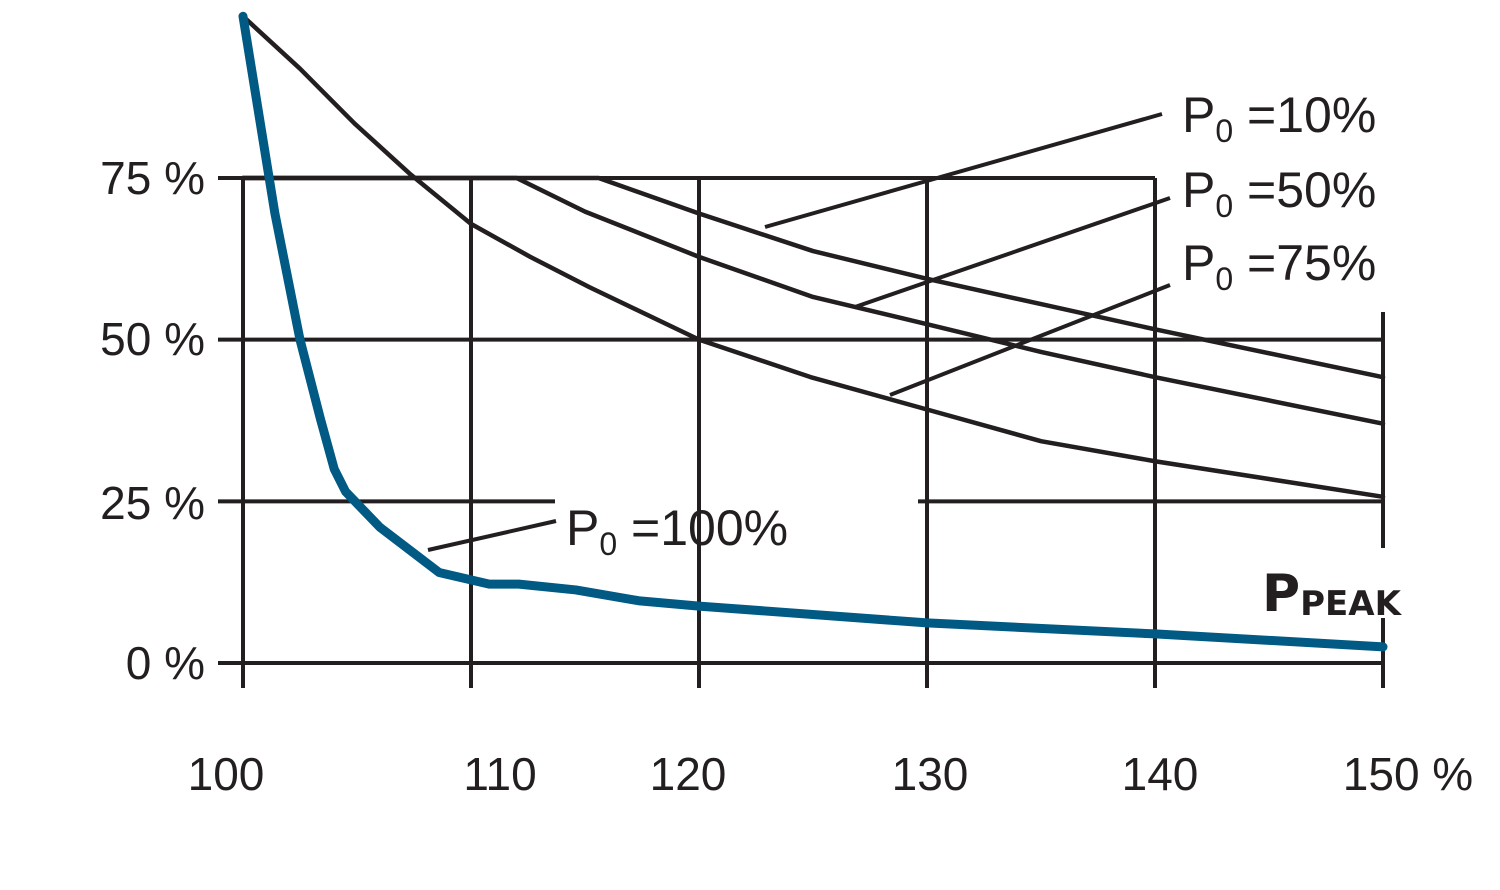 The image size is (1500, 890). What do you see at coordinates (677, 531) in the screenshot?
I see `series-label-p0-100: P0 =100%` at bounding box center [677, 531].